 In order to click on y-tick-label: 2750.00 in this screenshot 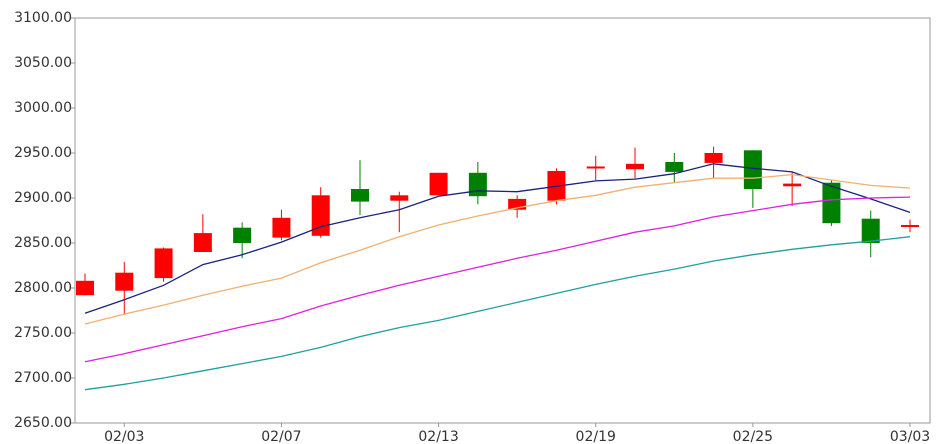, I will do `click(43, 333)`.